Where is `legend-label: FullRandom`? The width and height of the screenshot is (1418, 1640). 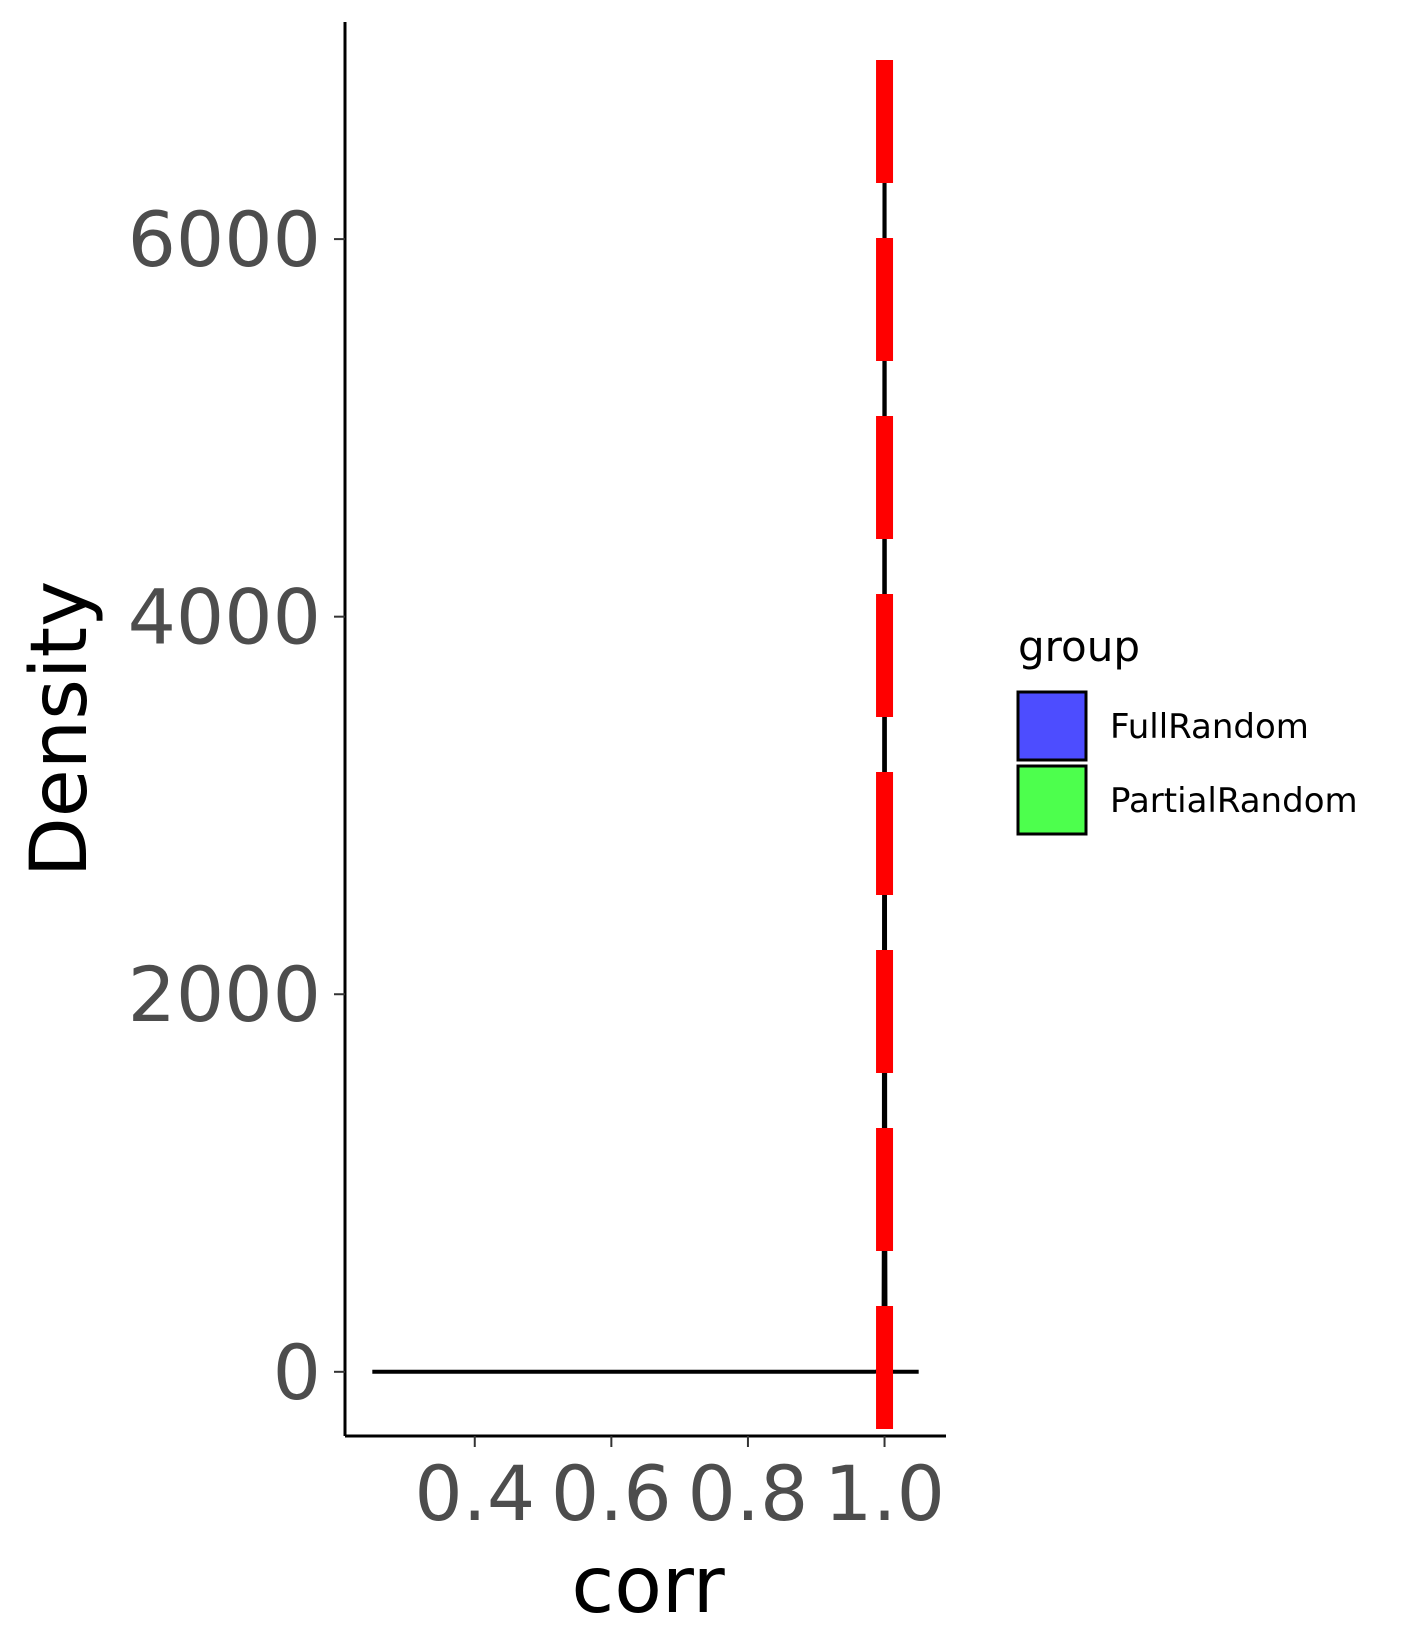 legend-label: FullRandom is located at coordinates (1209, 727).